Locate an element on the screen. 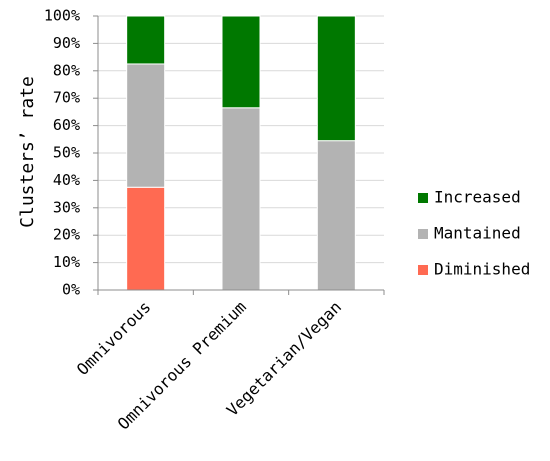 Image resolution: width=550 pixels, height=461 pixels. legend-item-increased: Increased is located at coordinates (469, 197).